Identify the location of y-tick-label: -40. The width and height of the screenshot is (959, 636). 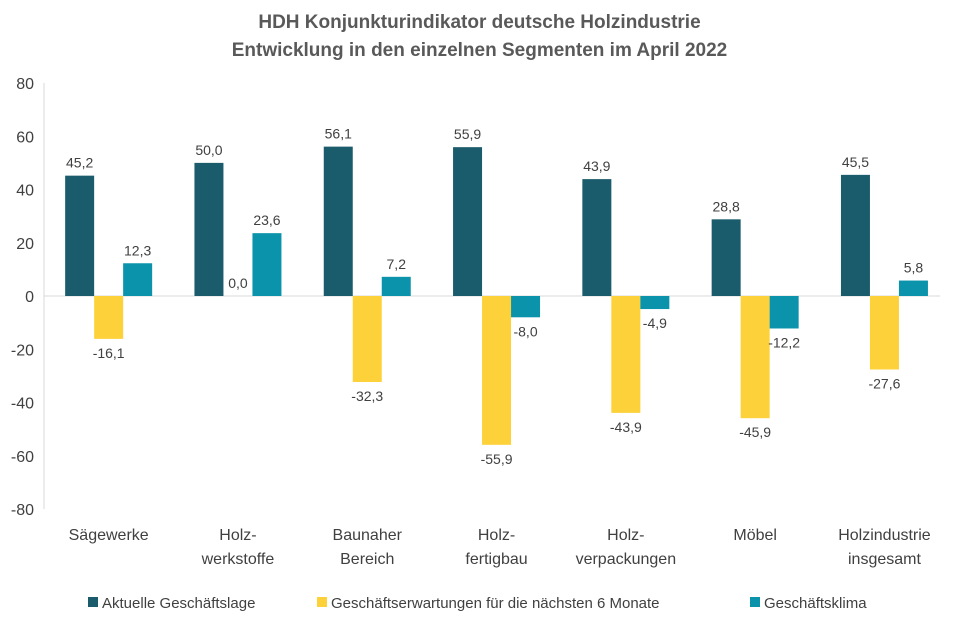
(22, 404).